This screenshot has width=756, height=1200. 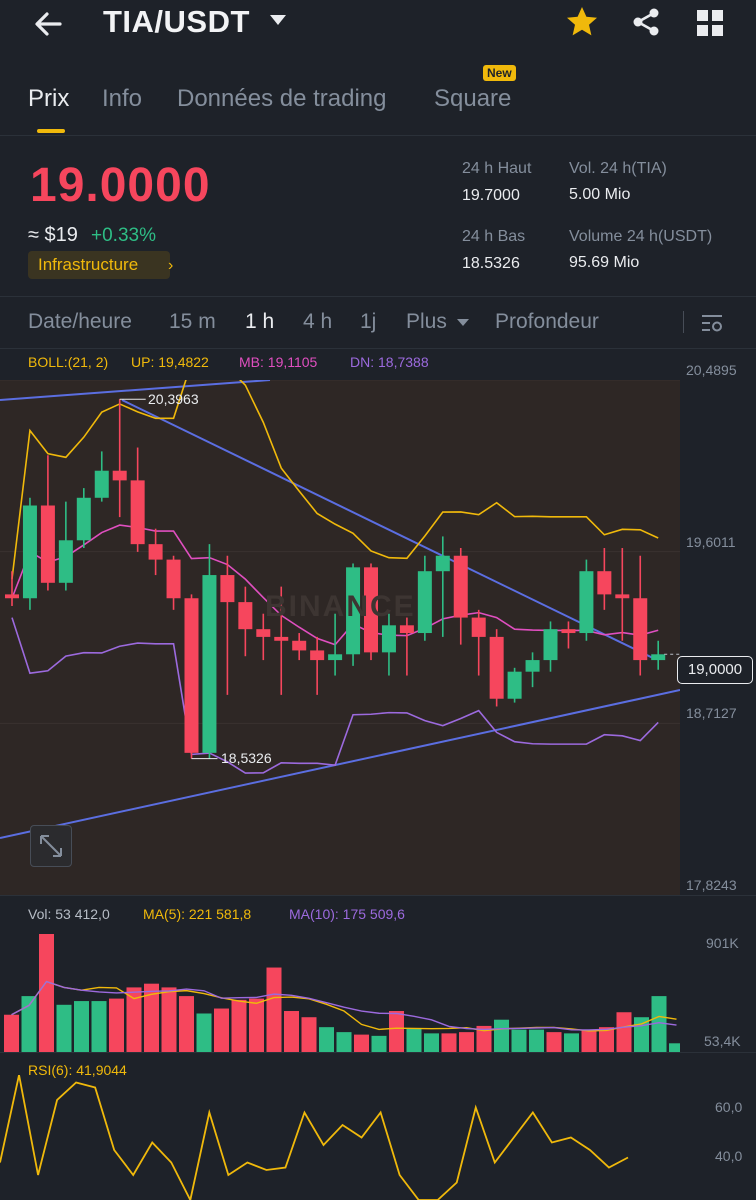 I want to click on tf-plus: Plus, so click(x=426, y=321).